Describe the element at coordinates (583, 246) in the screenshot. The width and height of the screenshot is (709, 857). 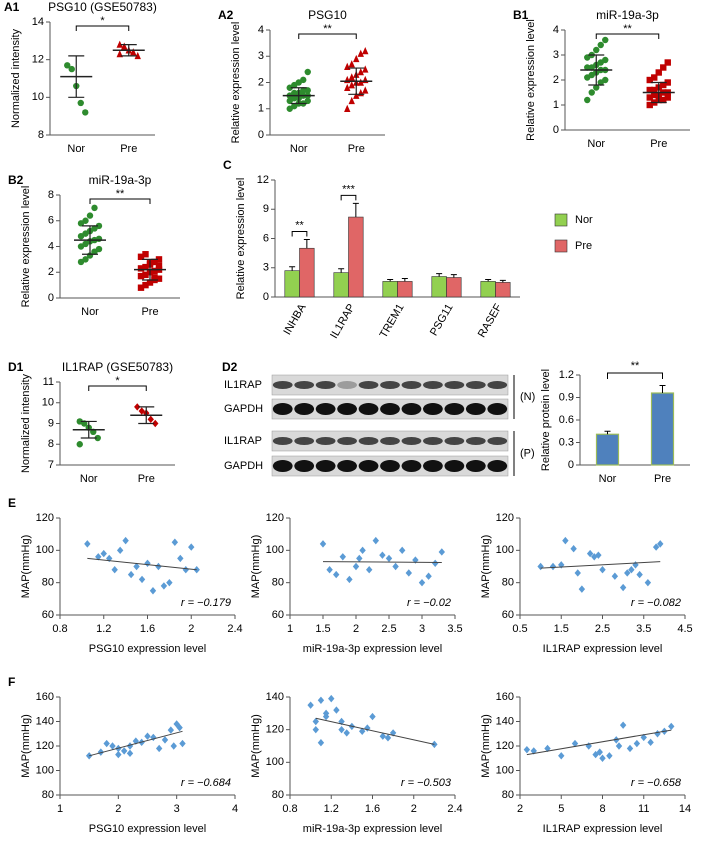
I see `legend-label: Pre` at that location.